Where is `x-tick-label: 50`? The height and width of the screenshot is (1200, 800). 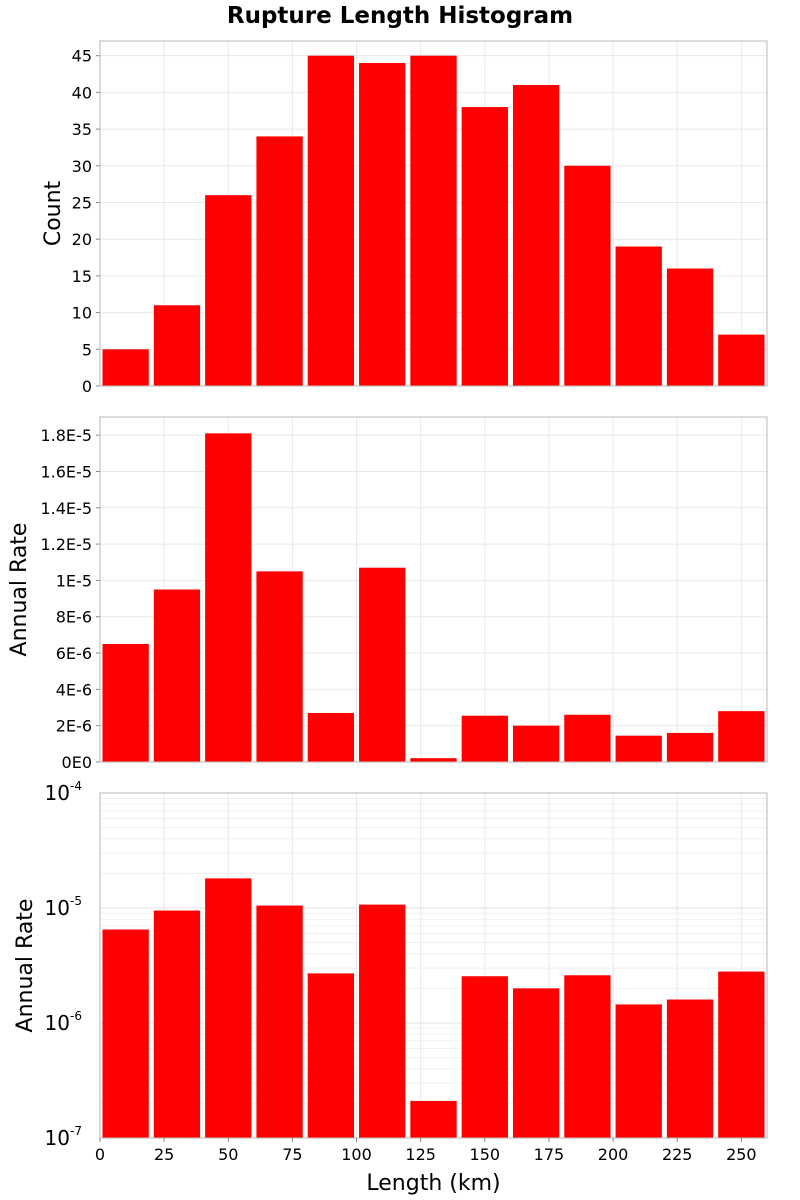
x-tick-label: 50 is located at coordinates (228, 1154).